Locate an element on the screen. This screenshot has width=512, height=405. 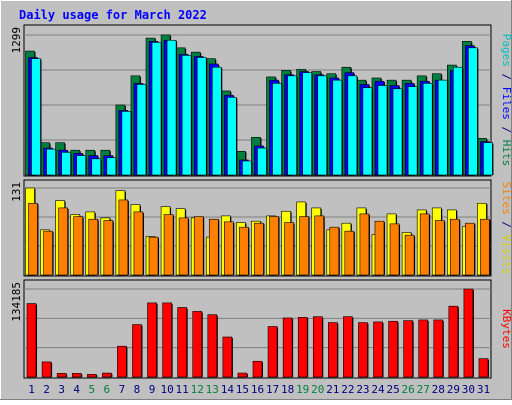
right-label-part: Pages is located at coordinates (506, 50).